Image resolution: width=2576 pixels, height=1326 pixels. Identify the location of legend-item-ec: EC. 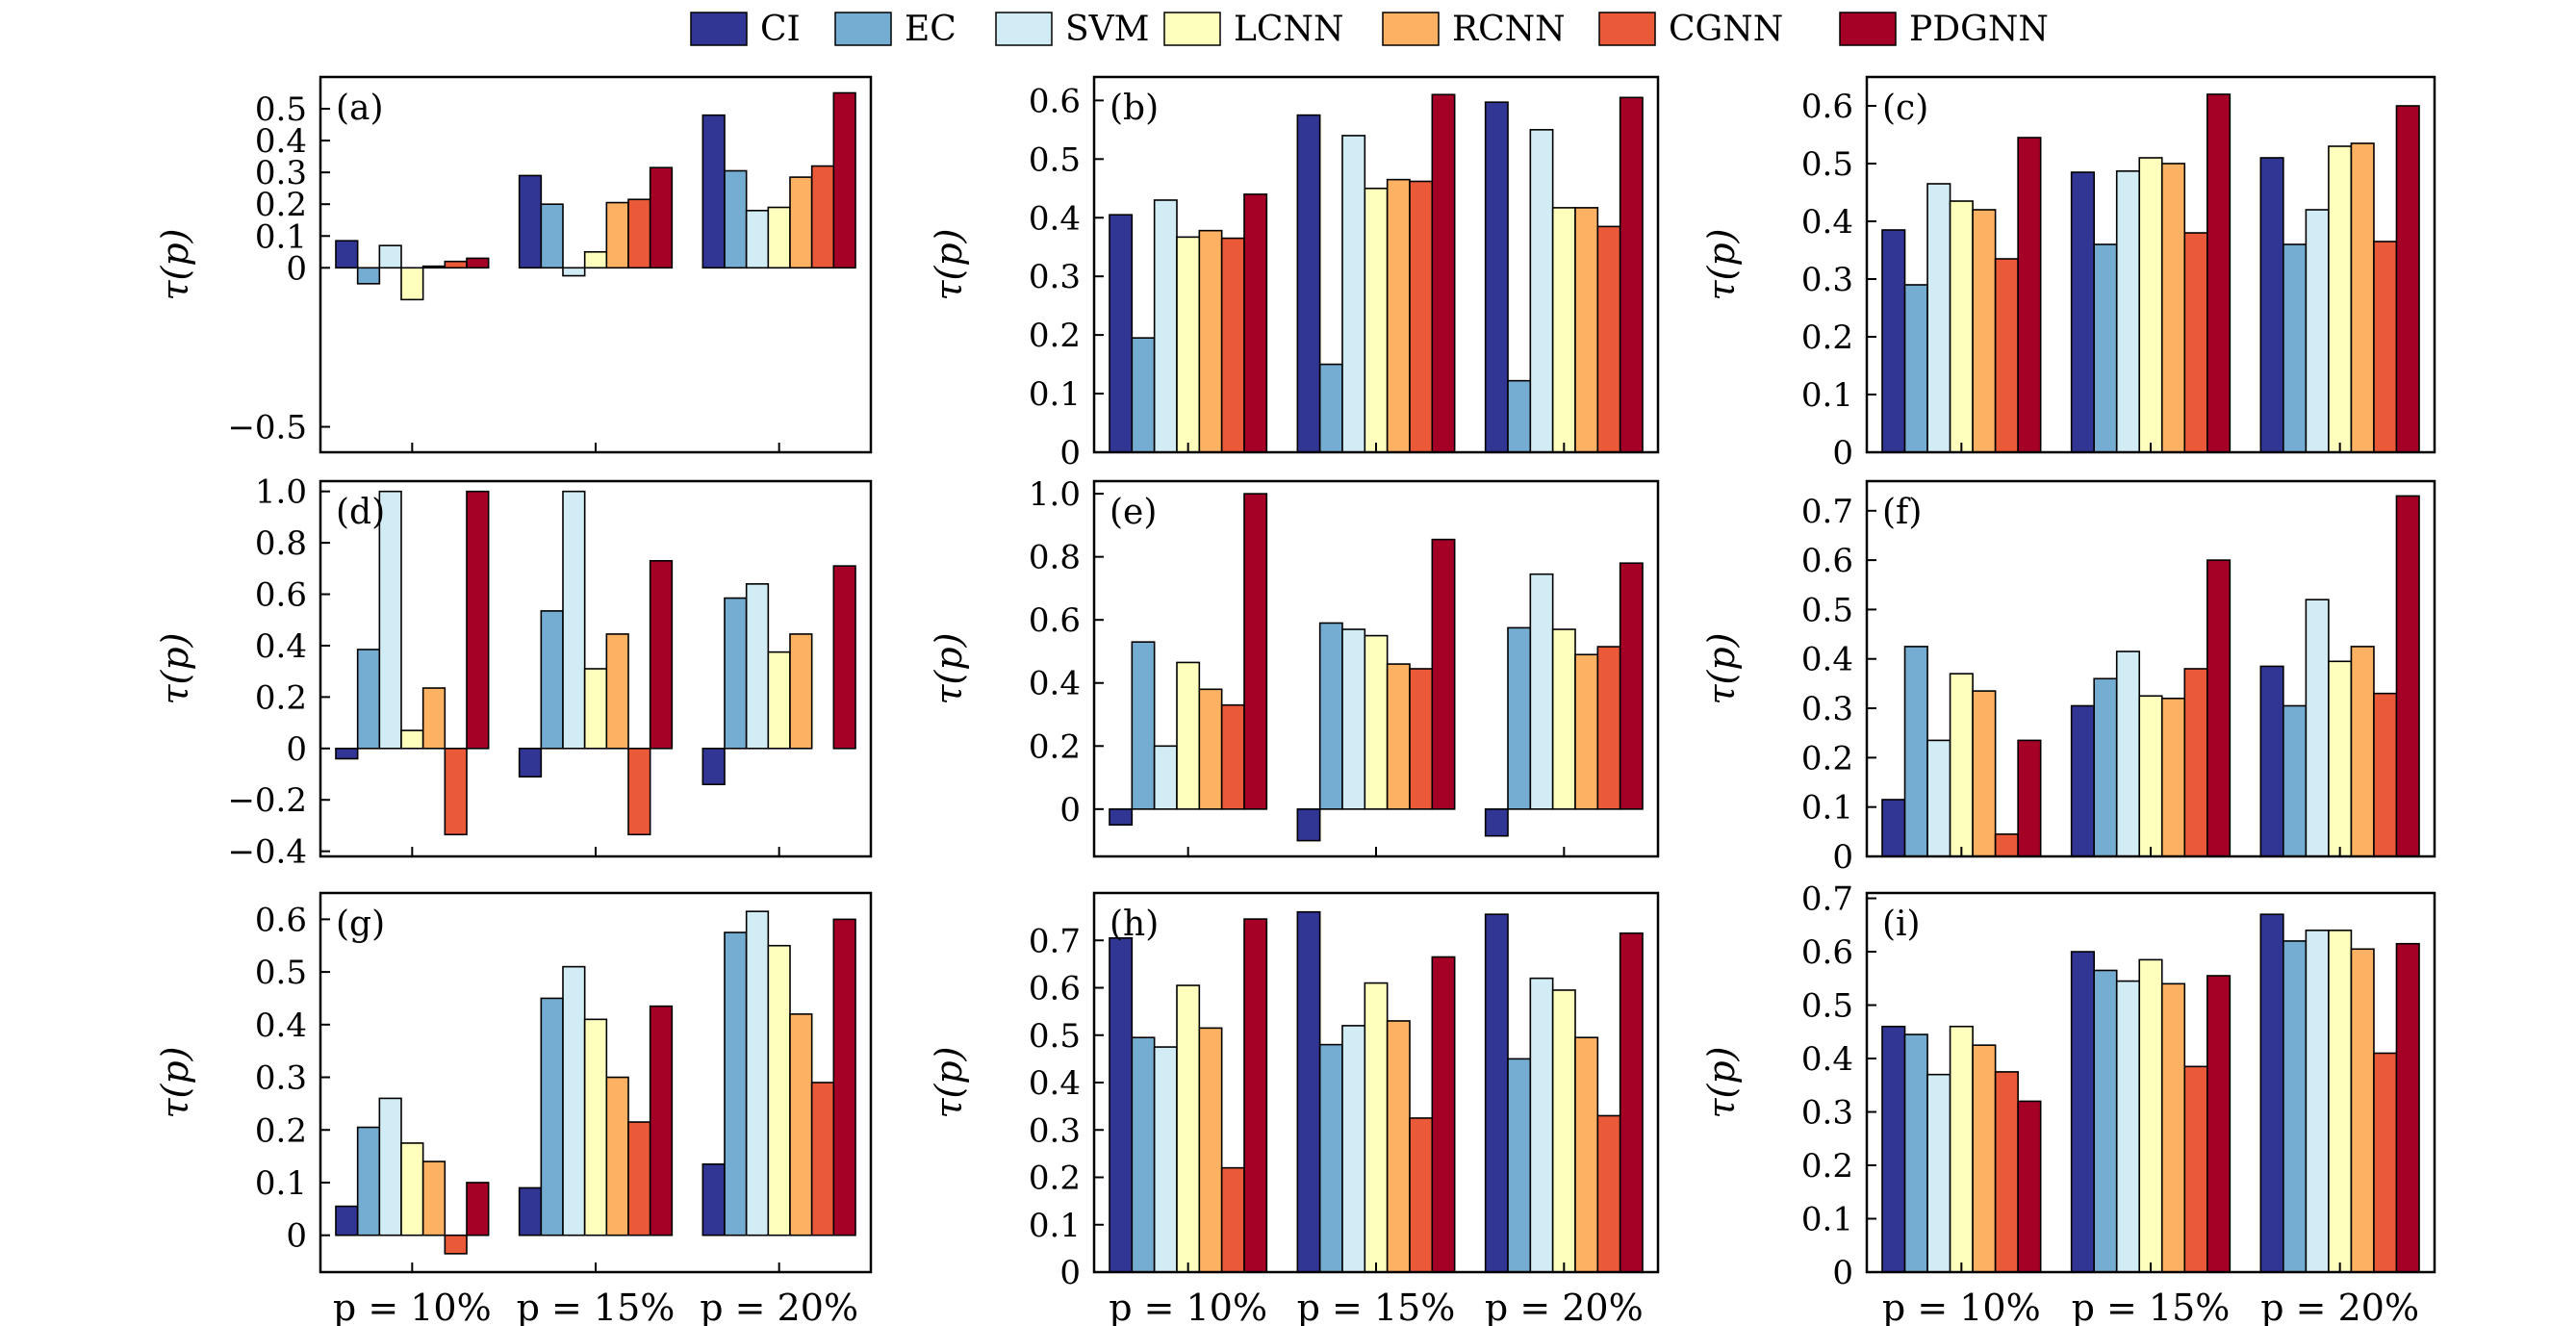
(895, 30).